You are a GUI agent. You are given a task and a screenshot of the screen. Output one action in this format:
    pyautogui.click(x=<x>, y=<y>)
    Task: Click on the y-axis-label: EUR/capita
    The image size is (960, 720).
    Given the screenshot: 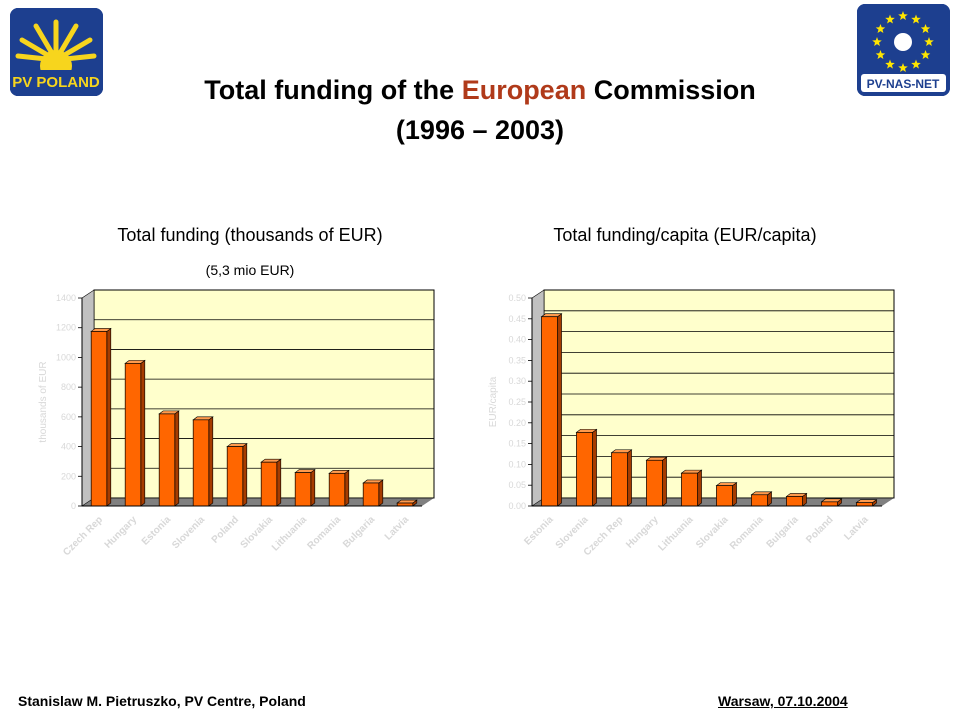 What is the action you would take?
    pyautogui.click(x=493, y=401)
    